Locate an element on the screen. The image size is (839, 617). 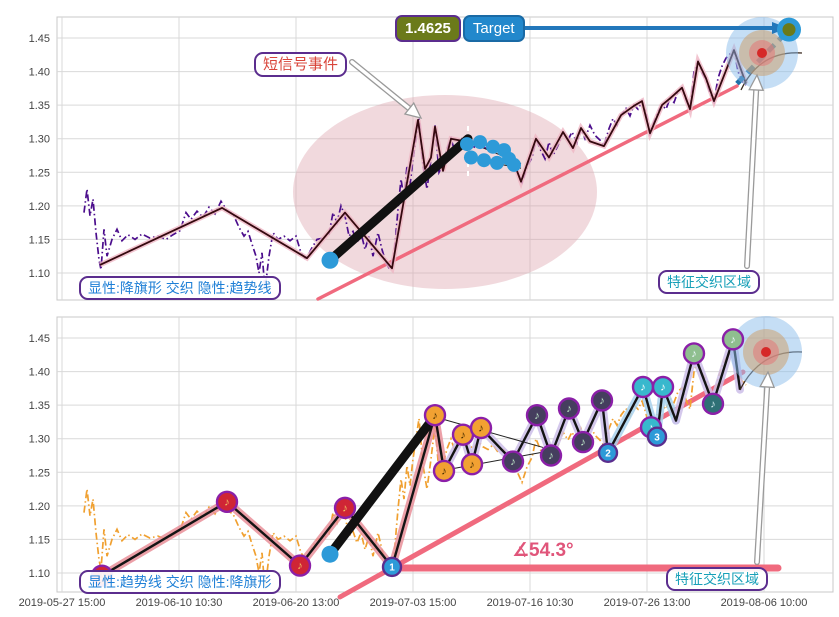
x-tick-label: 2019-06-20 13:00 is located at coordinates (296, 603).